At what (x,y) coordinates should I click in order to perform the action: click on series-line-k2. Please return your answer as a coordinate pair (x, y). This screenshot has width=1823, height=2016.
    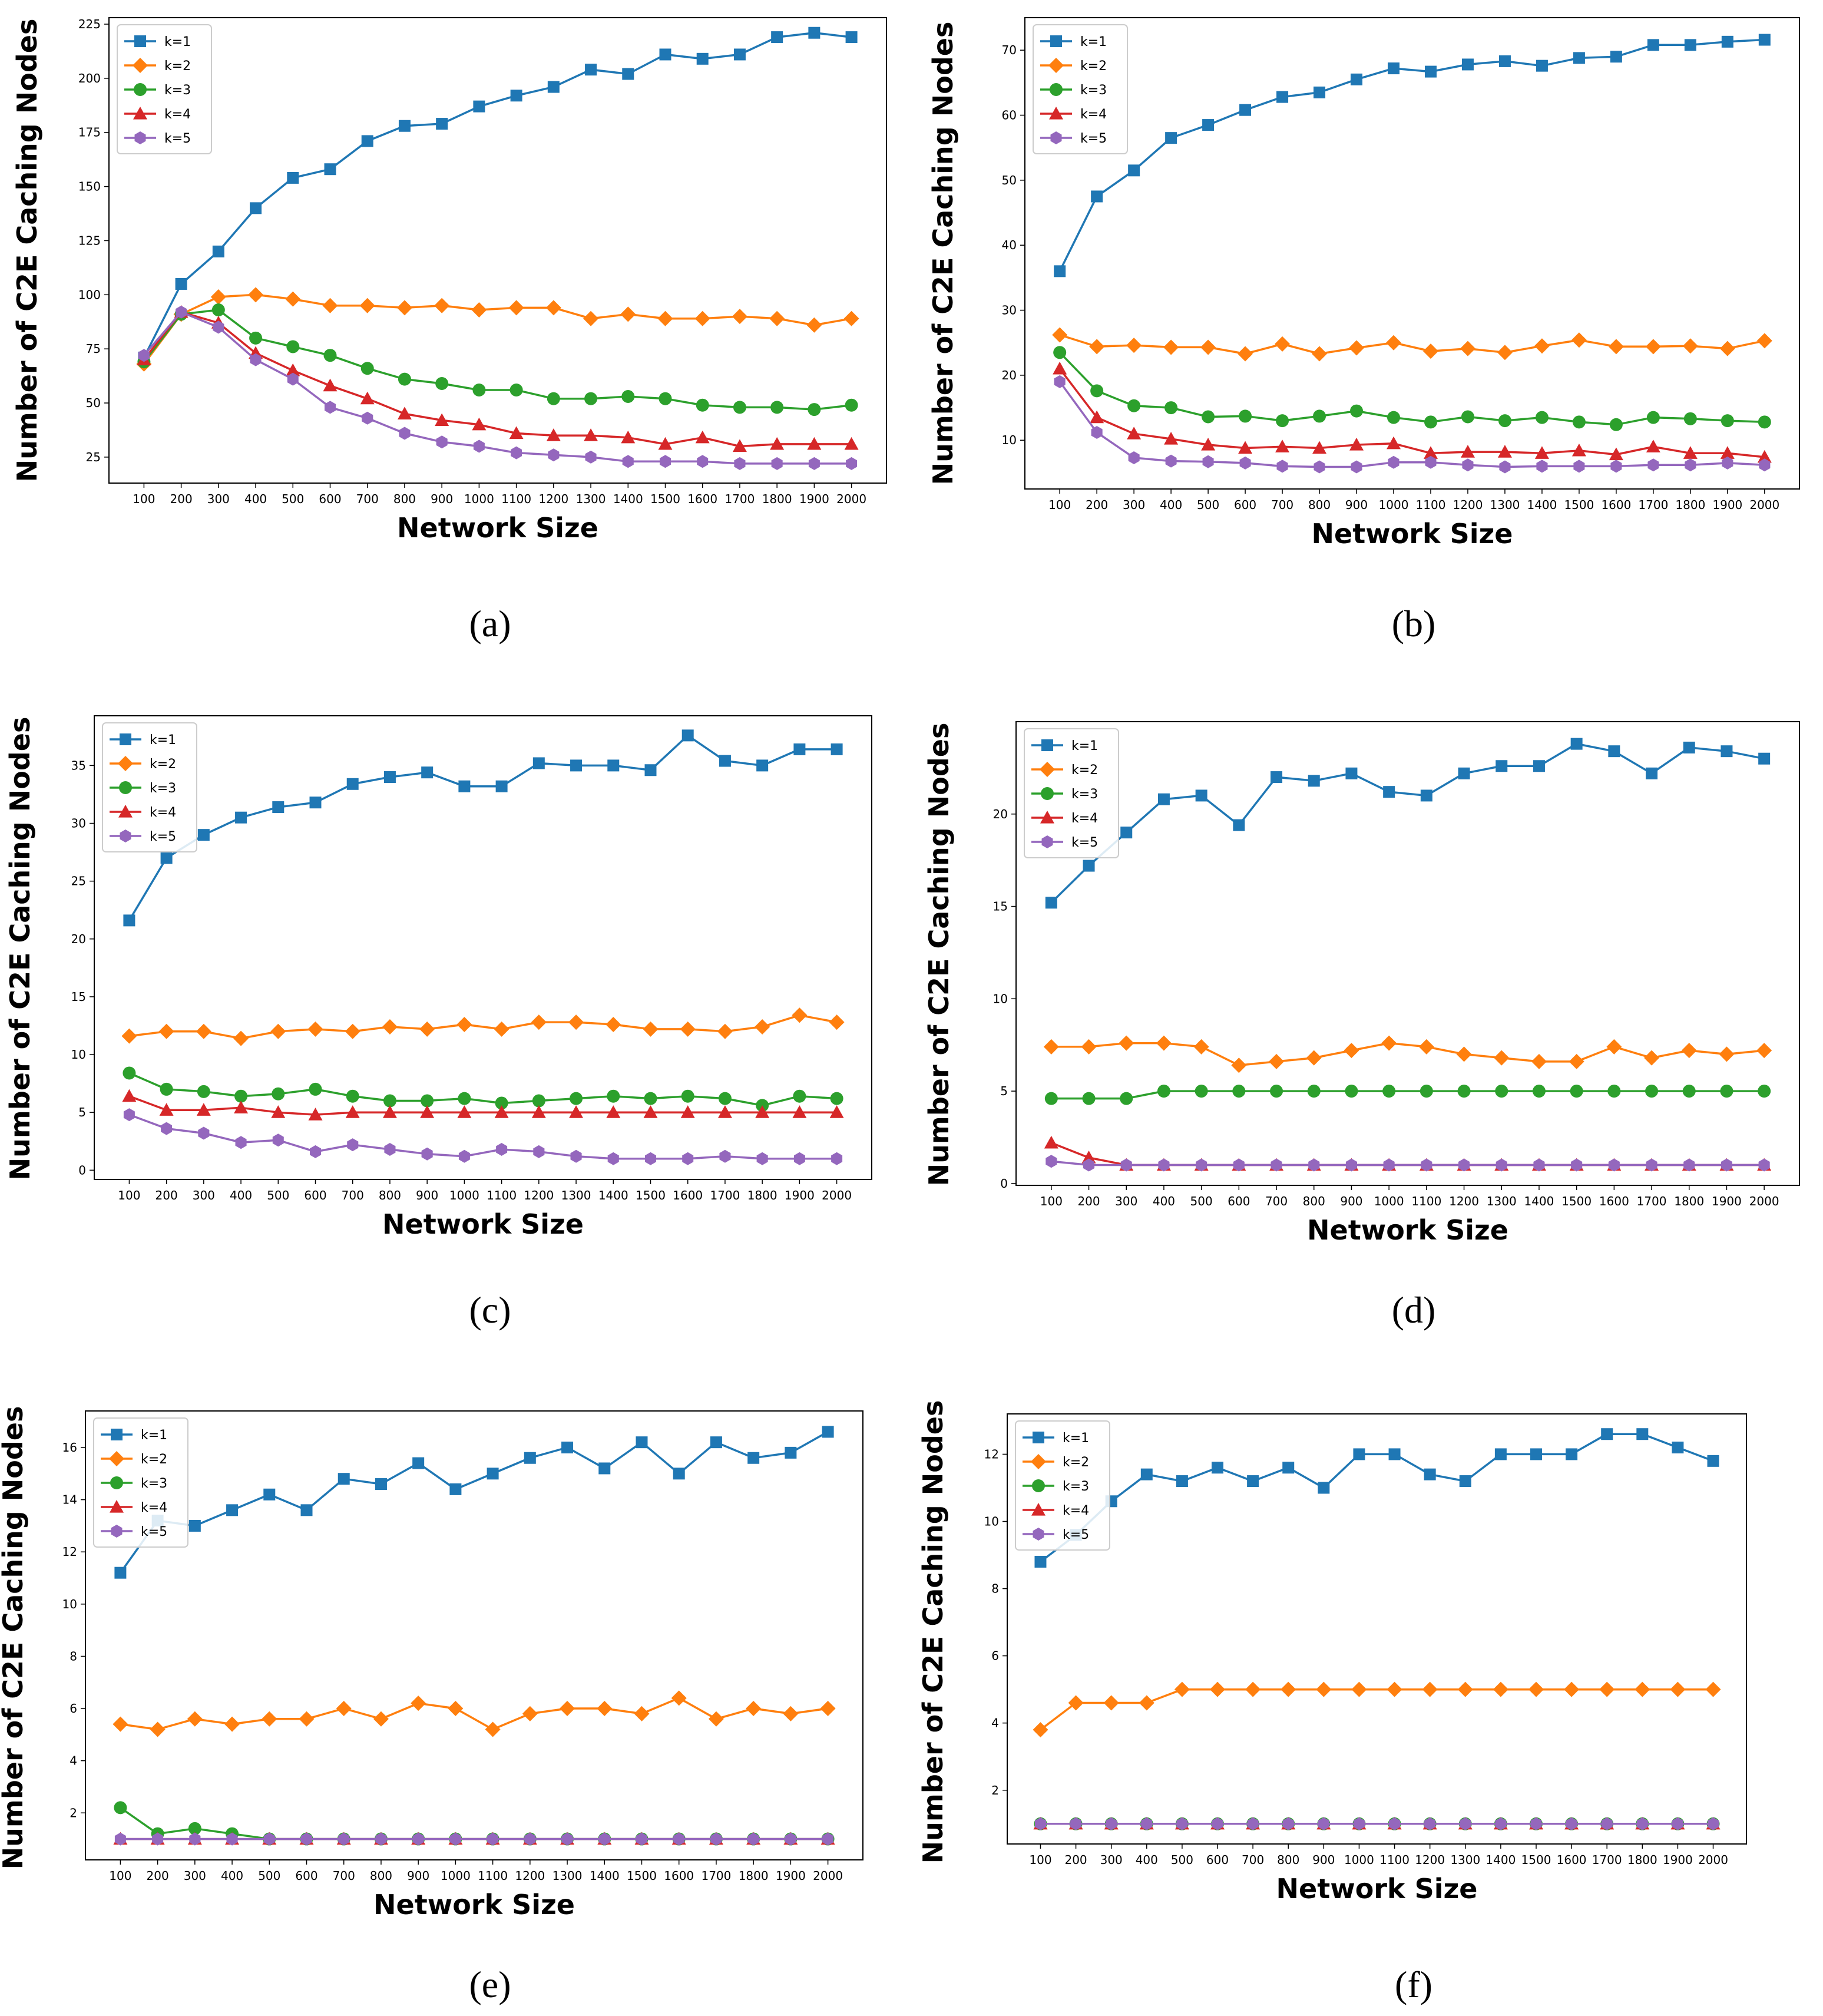
    Looking at the image, I should click on (1377, 1709).